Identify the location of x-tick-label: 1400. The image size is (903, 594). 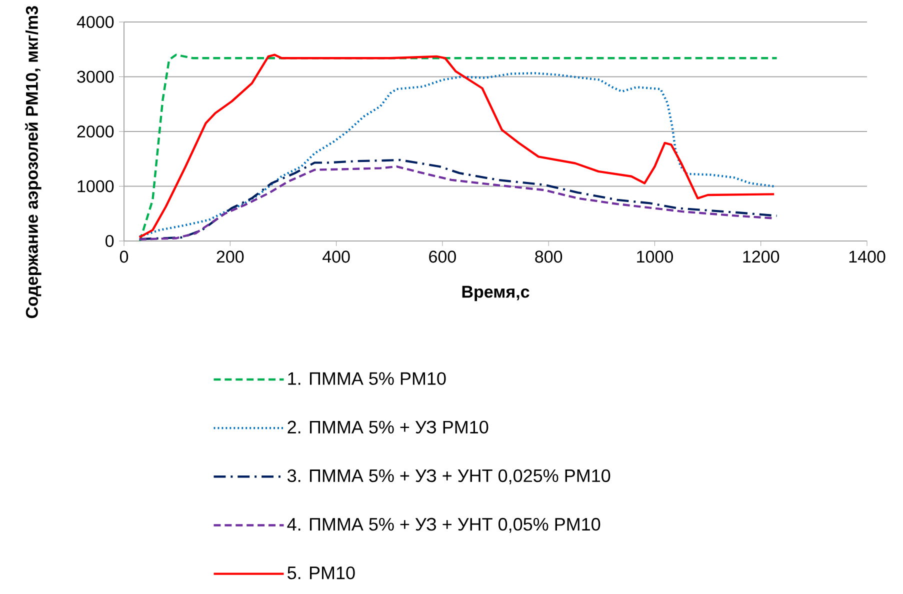
(867, 256).